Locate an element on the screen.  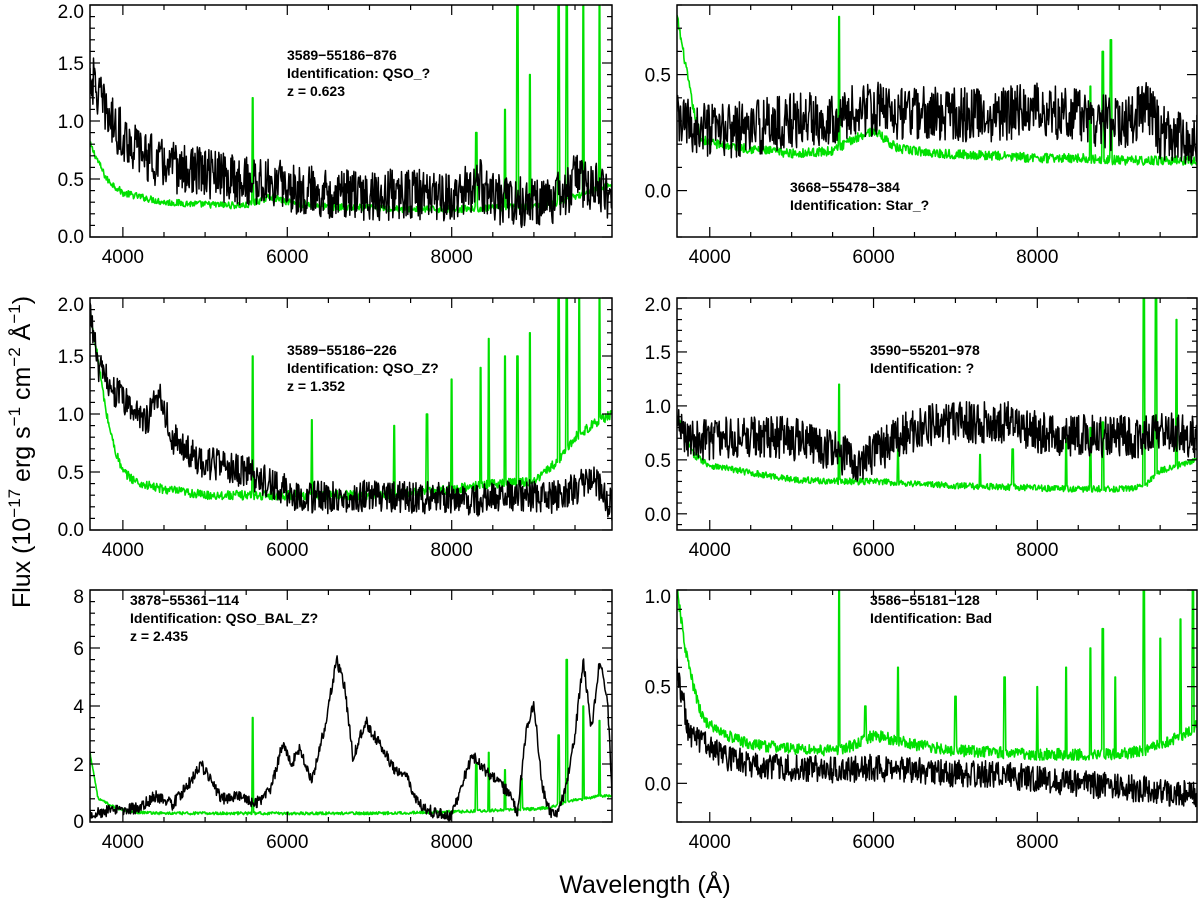
plot-frame is located at coordinates (937, 414).